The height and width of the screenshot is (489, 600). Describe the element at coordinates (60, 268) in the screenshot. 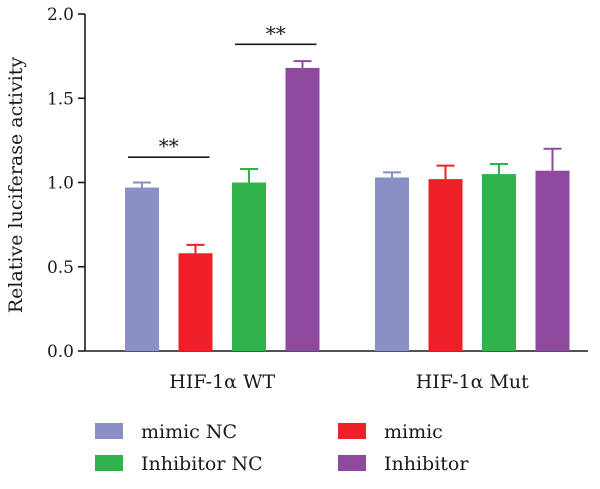

I see `y-tick-label: 0.5` at that location.